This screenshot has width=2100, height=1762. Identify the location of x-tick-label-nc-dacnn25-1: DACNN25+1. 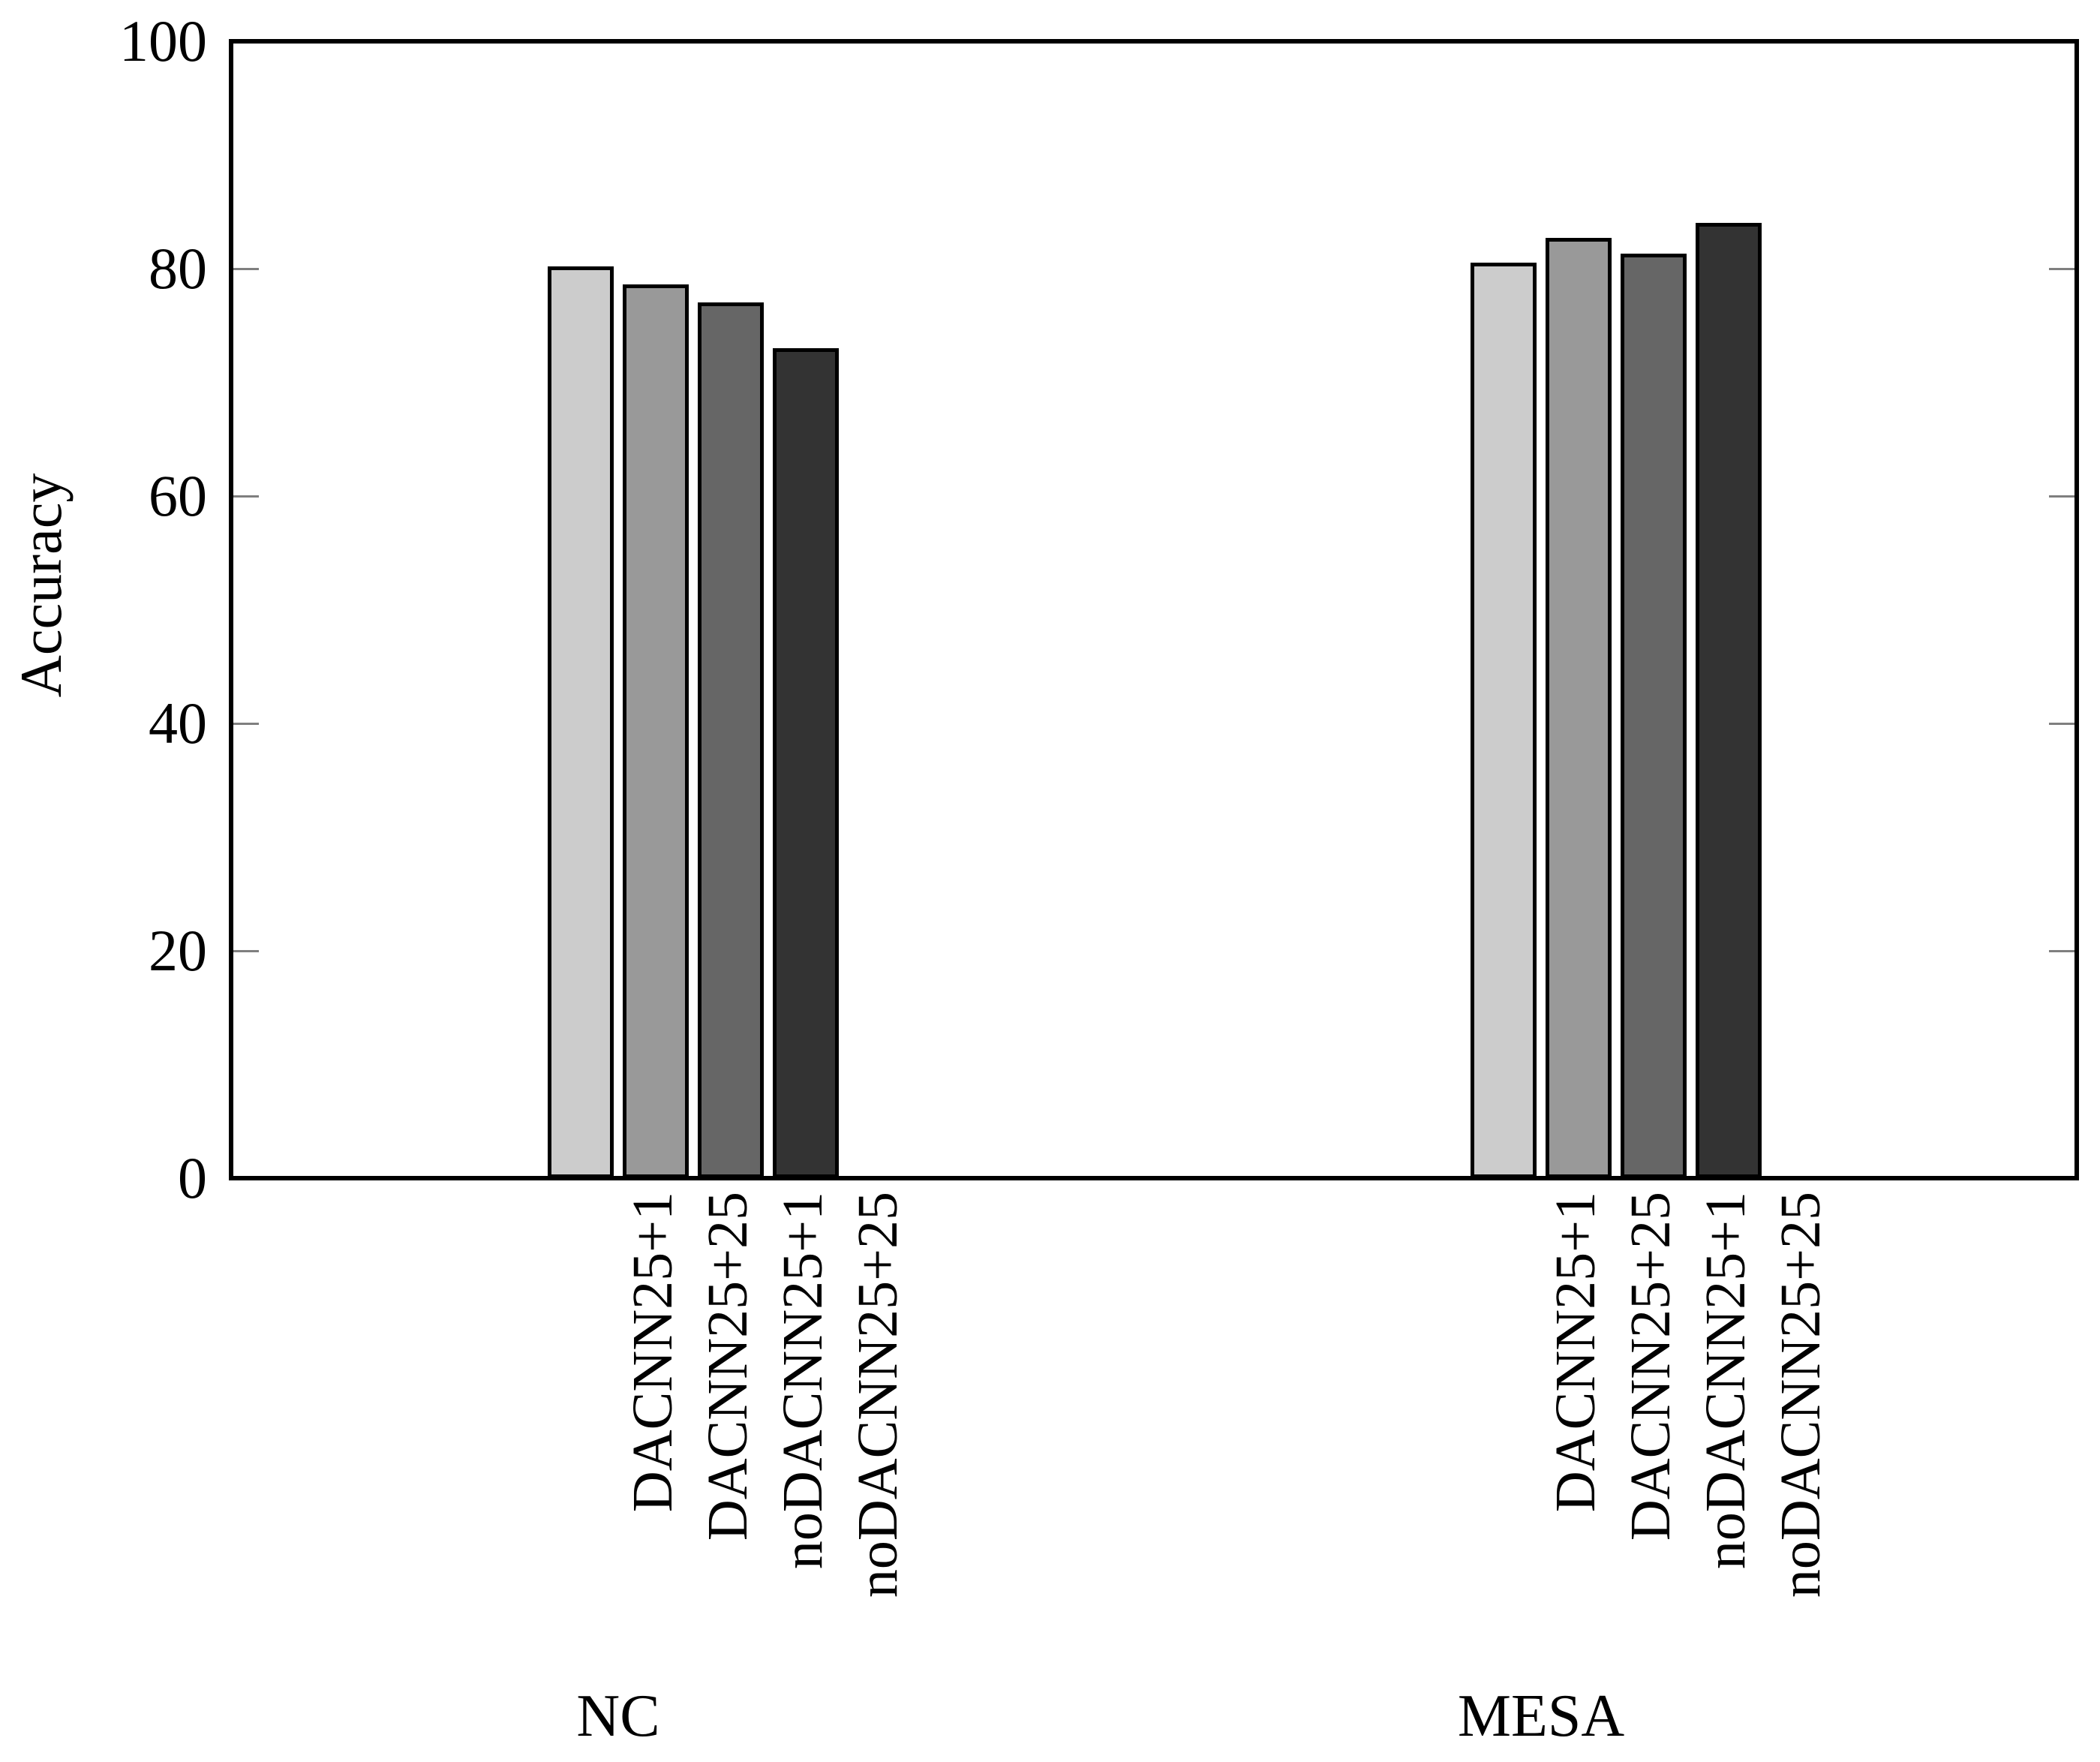
(653, 1352).